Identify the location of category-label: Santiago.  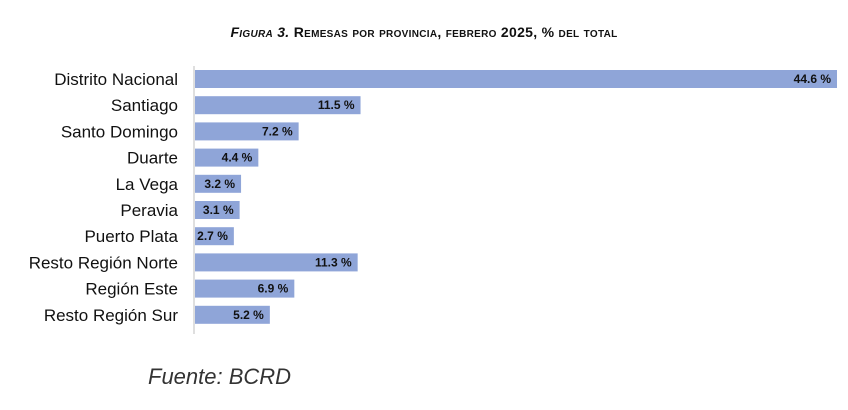
(144, 105).